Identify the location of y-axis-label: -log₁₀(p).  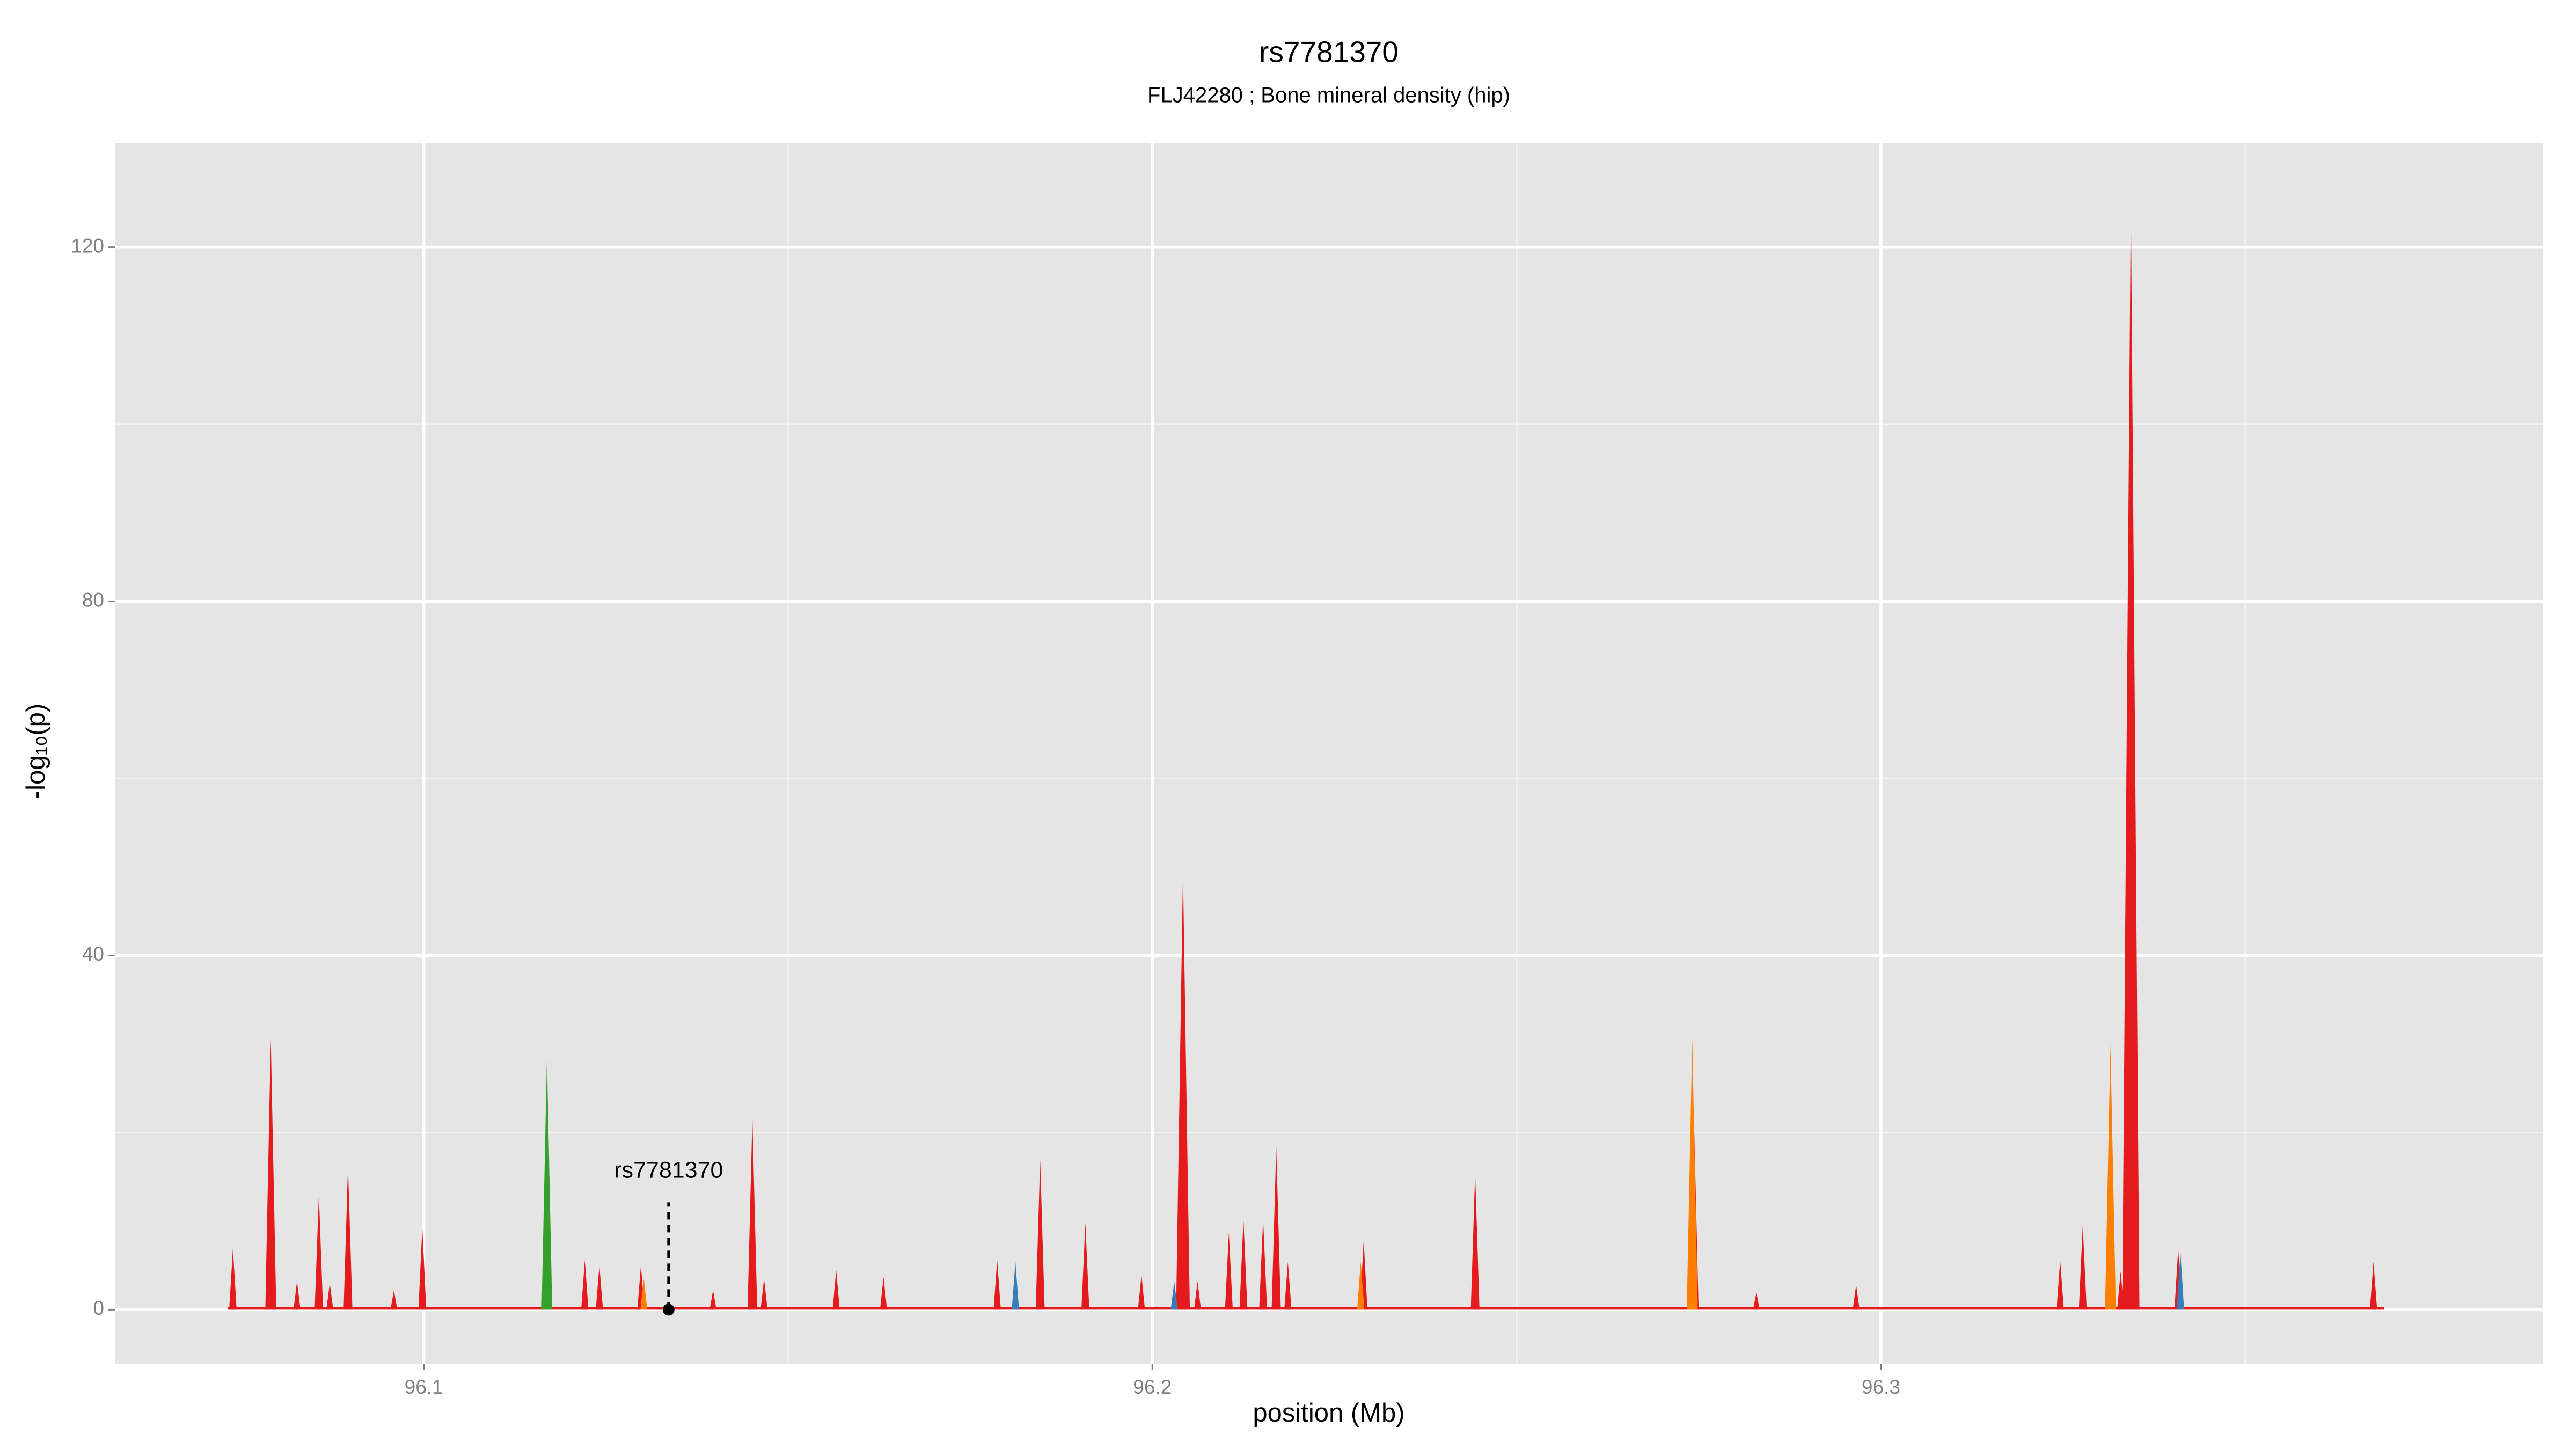
(35, 751).